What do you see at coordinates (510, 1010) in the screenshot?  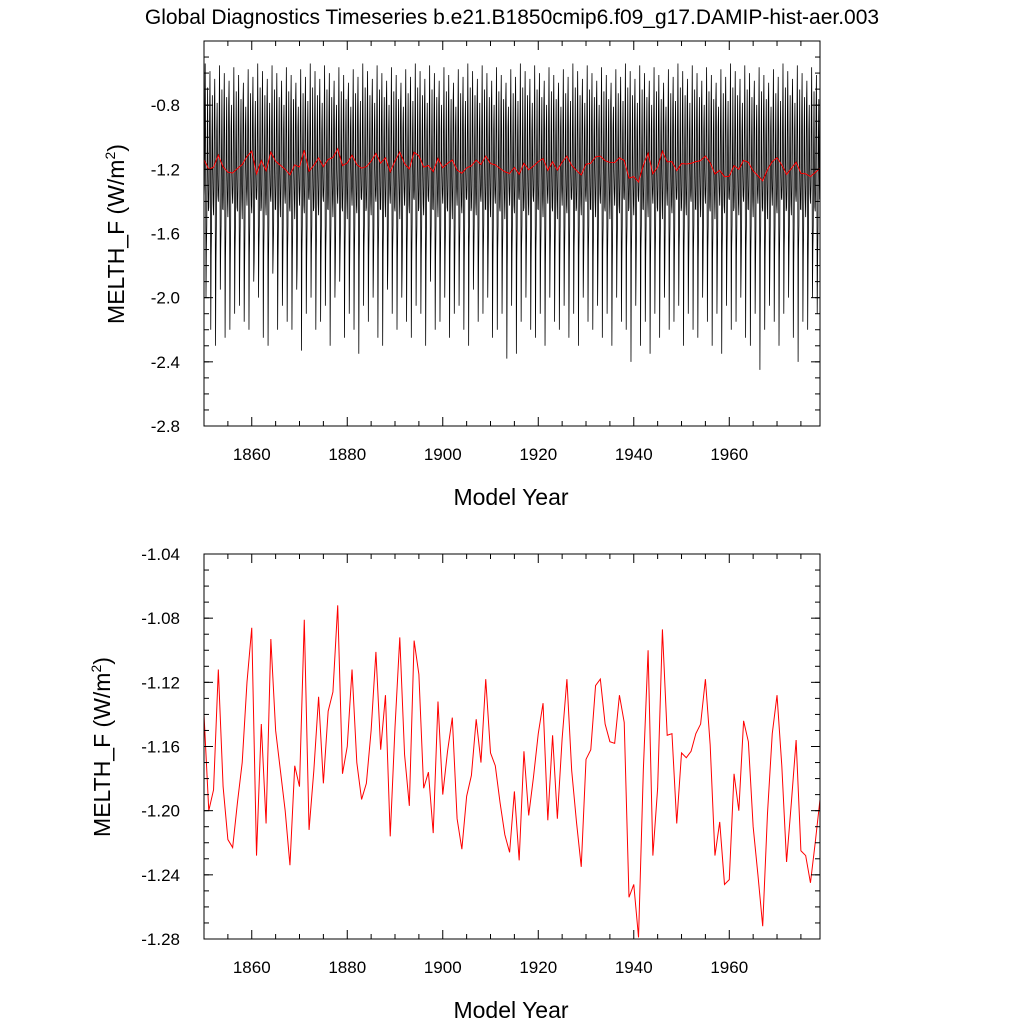 I see `bottom-x-axis-label: Model Year` at bounding box center [510, 1010].